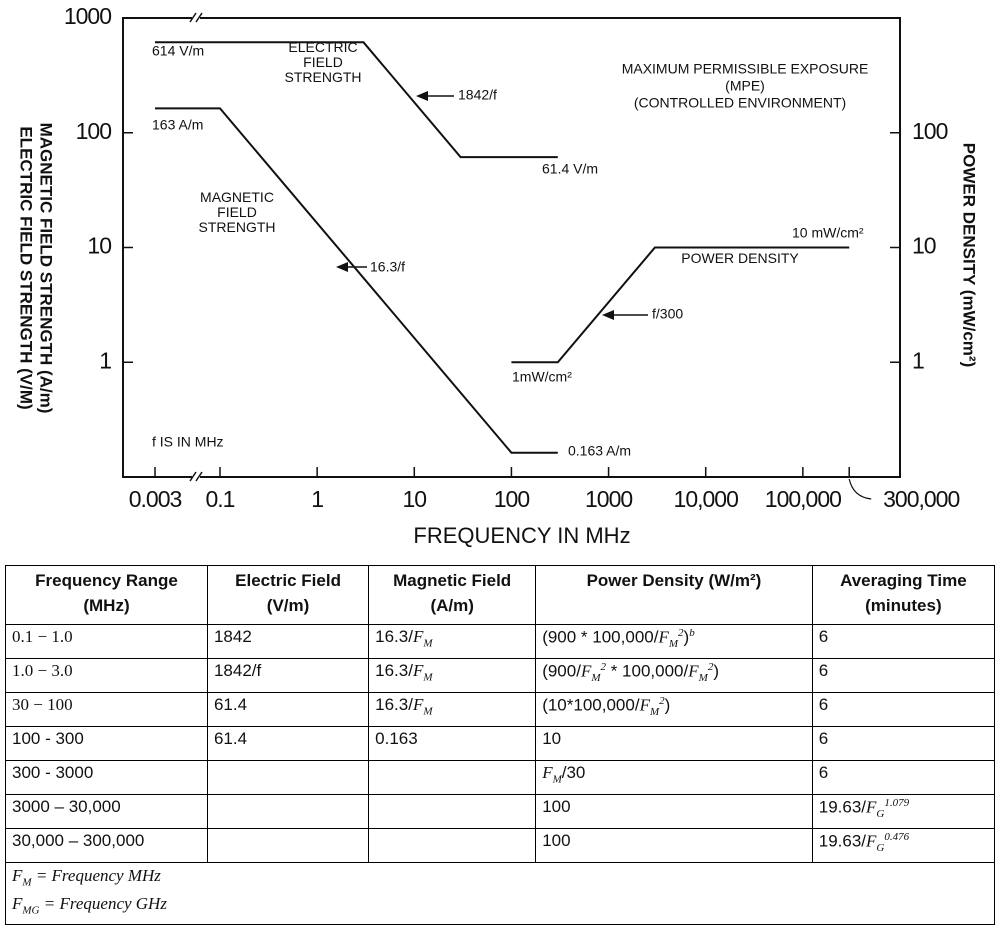  What do you see at coordinates (860, 489) in the screenshot?
I see `tick-leader` at bounding box center [860, 489].